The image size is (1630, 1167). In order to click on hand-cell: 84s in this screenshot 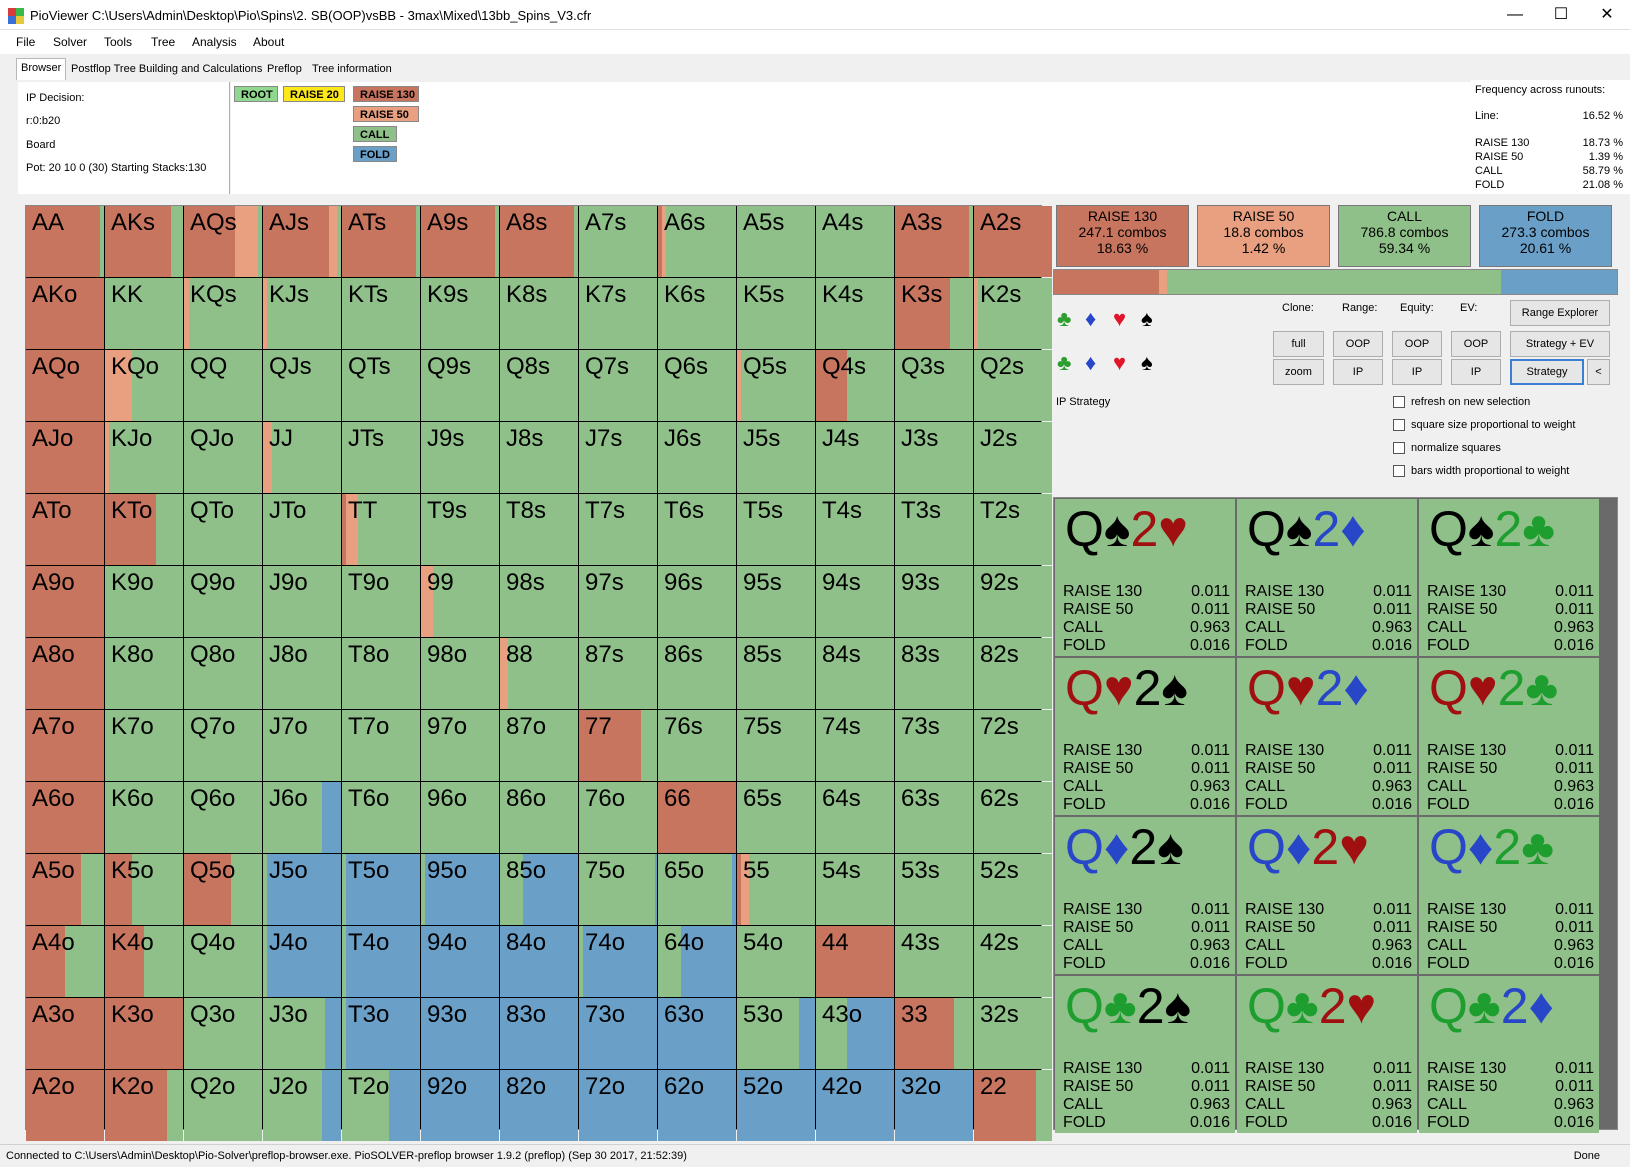, I will do `click(855, 673)`.